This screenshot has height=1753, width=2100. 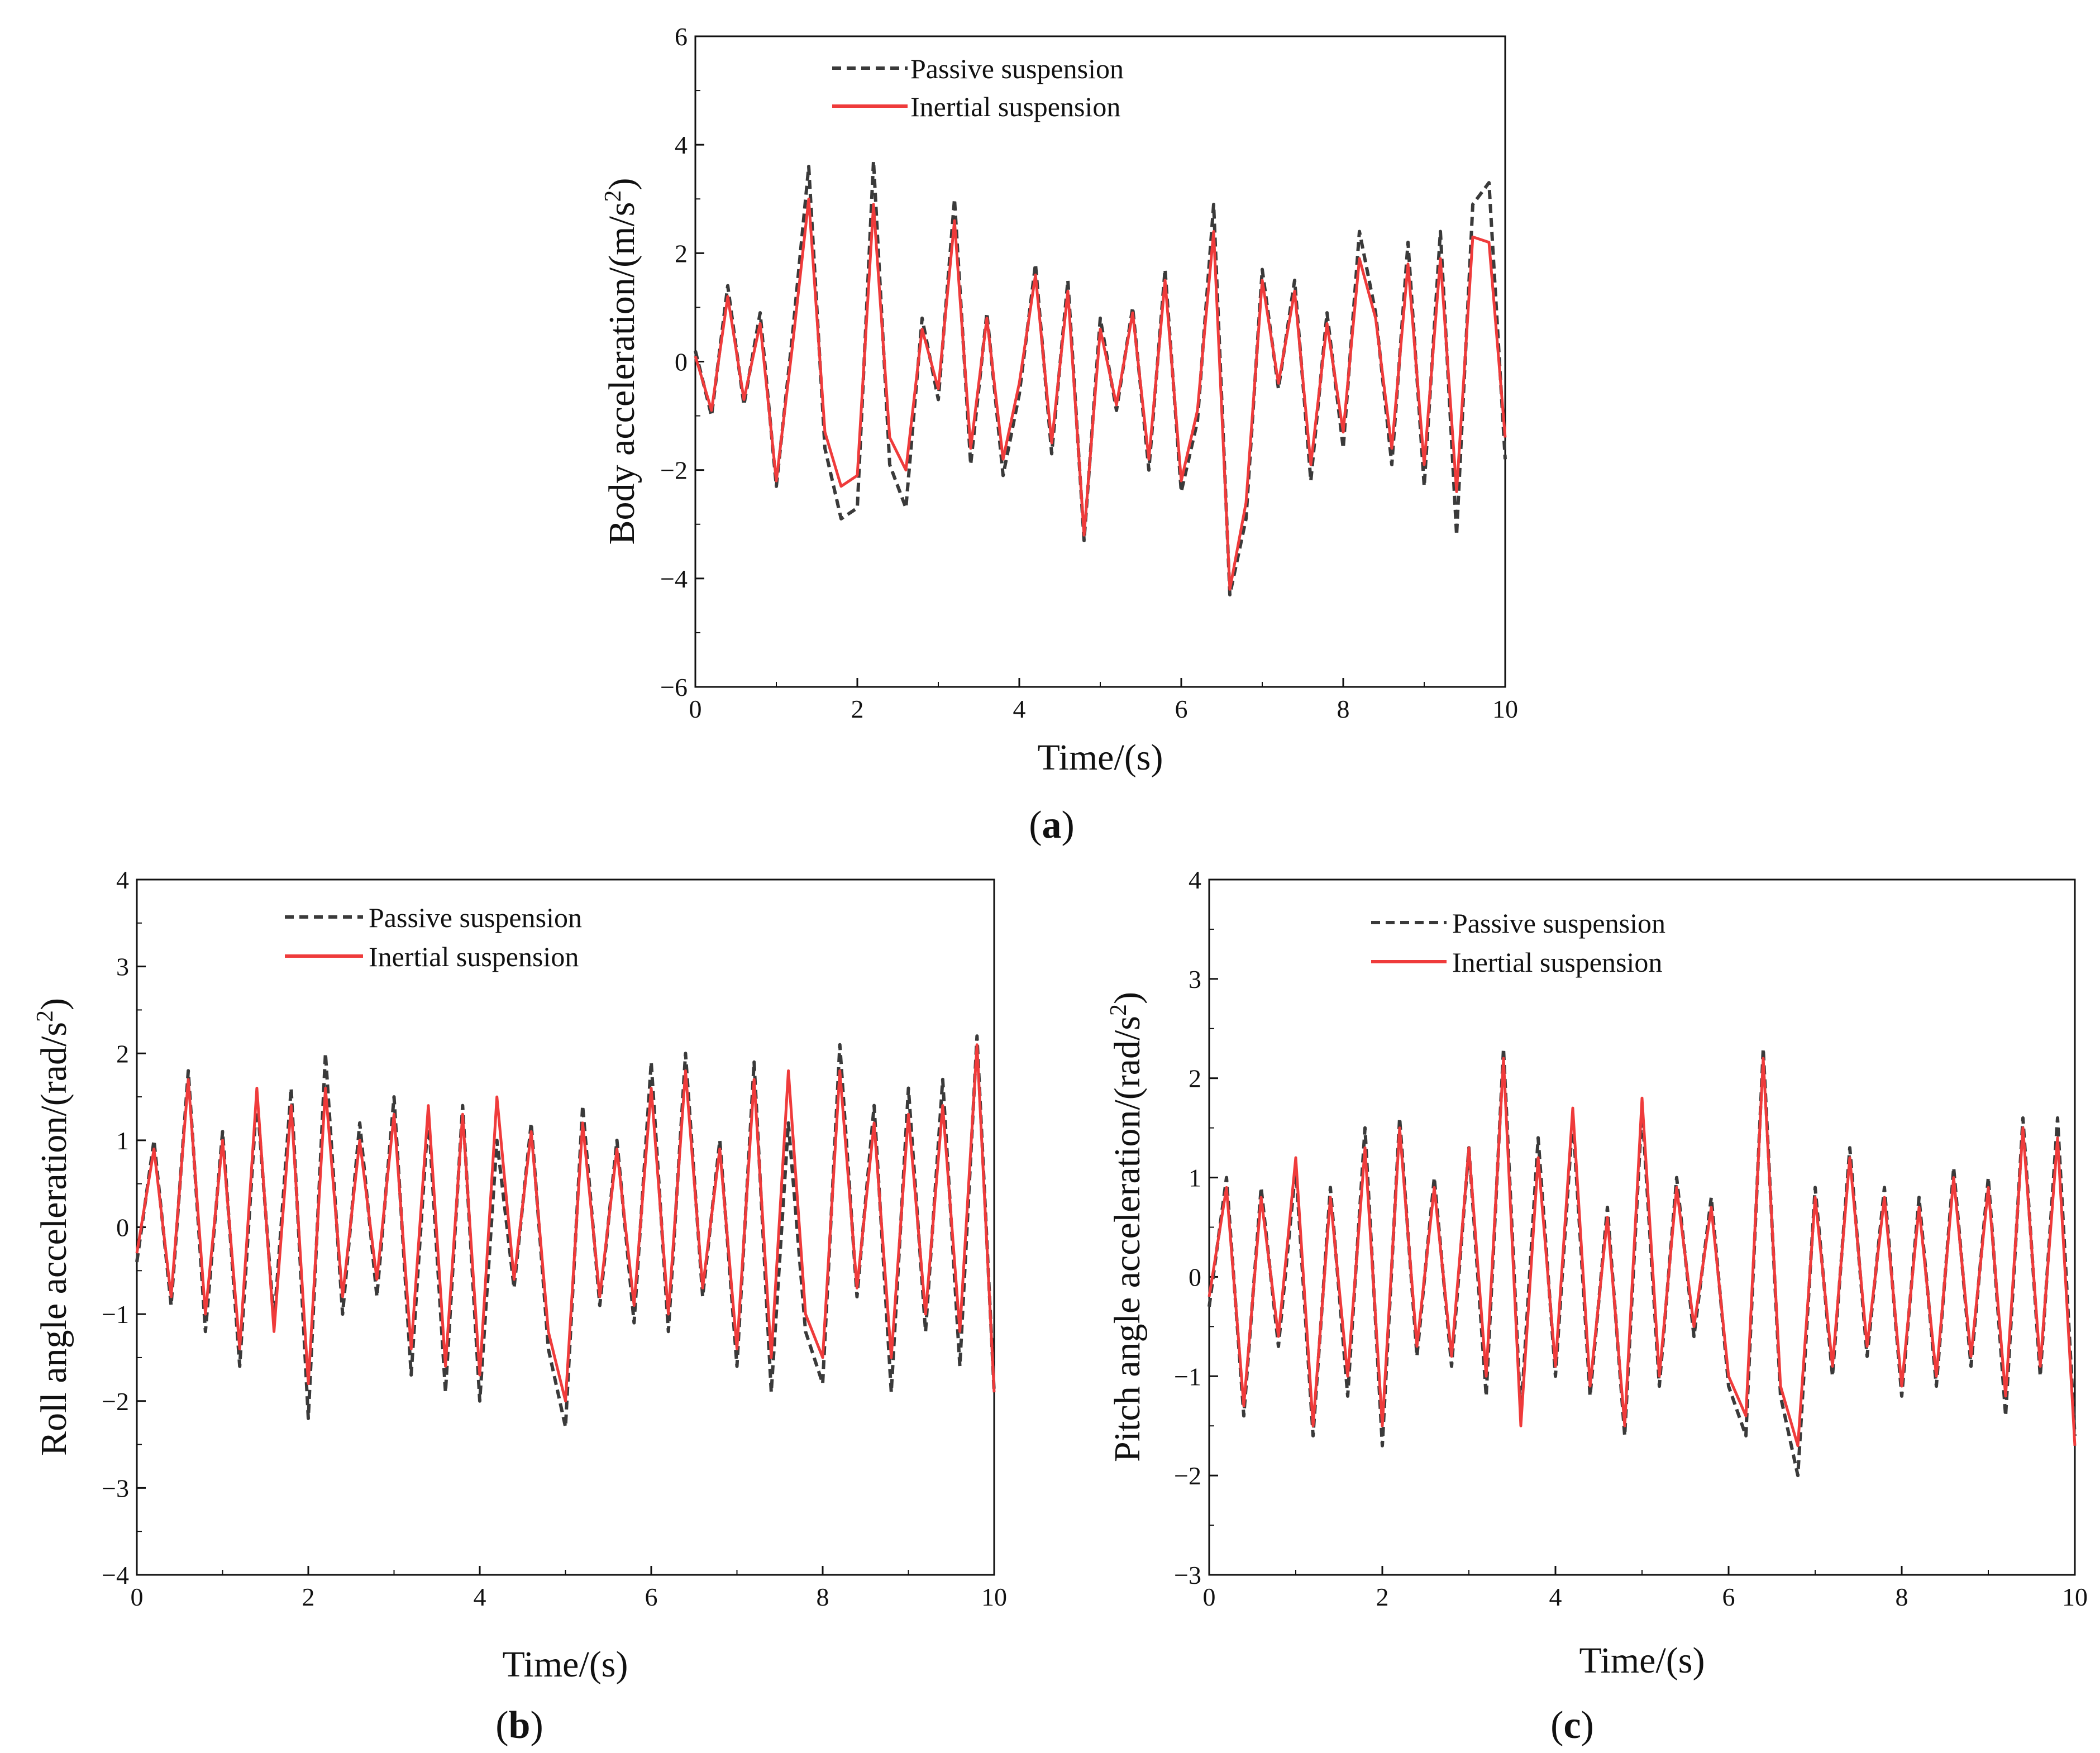 I want to click on x-axis-title-c: Time/(s), so click(x=1642, y=1660).